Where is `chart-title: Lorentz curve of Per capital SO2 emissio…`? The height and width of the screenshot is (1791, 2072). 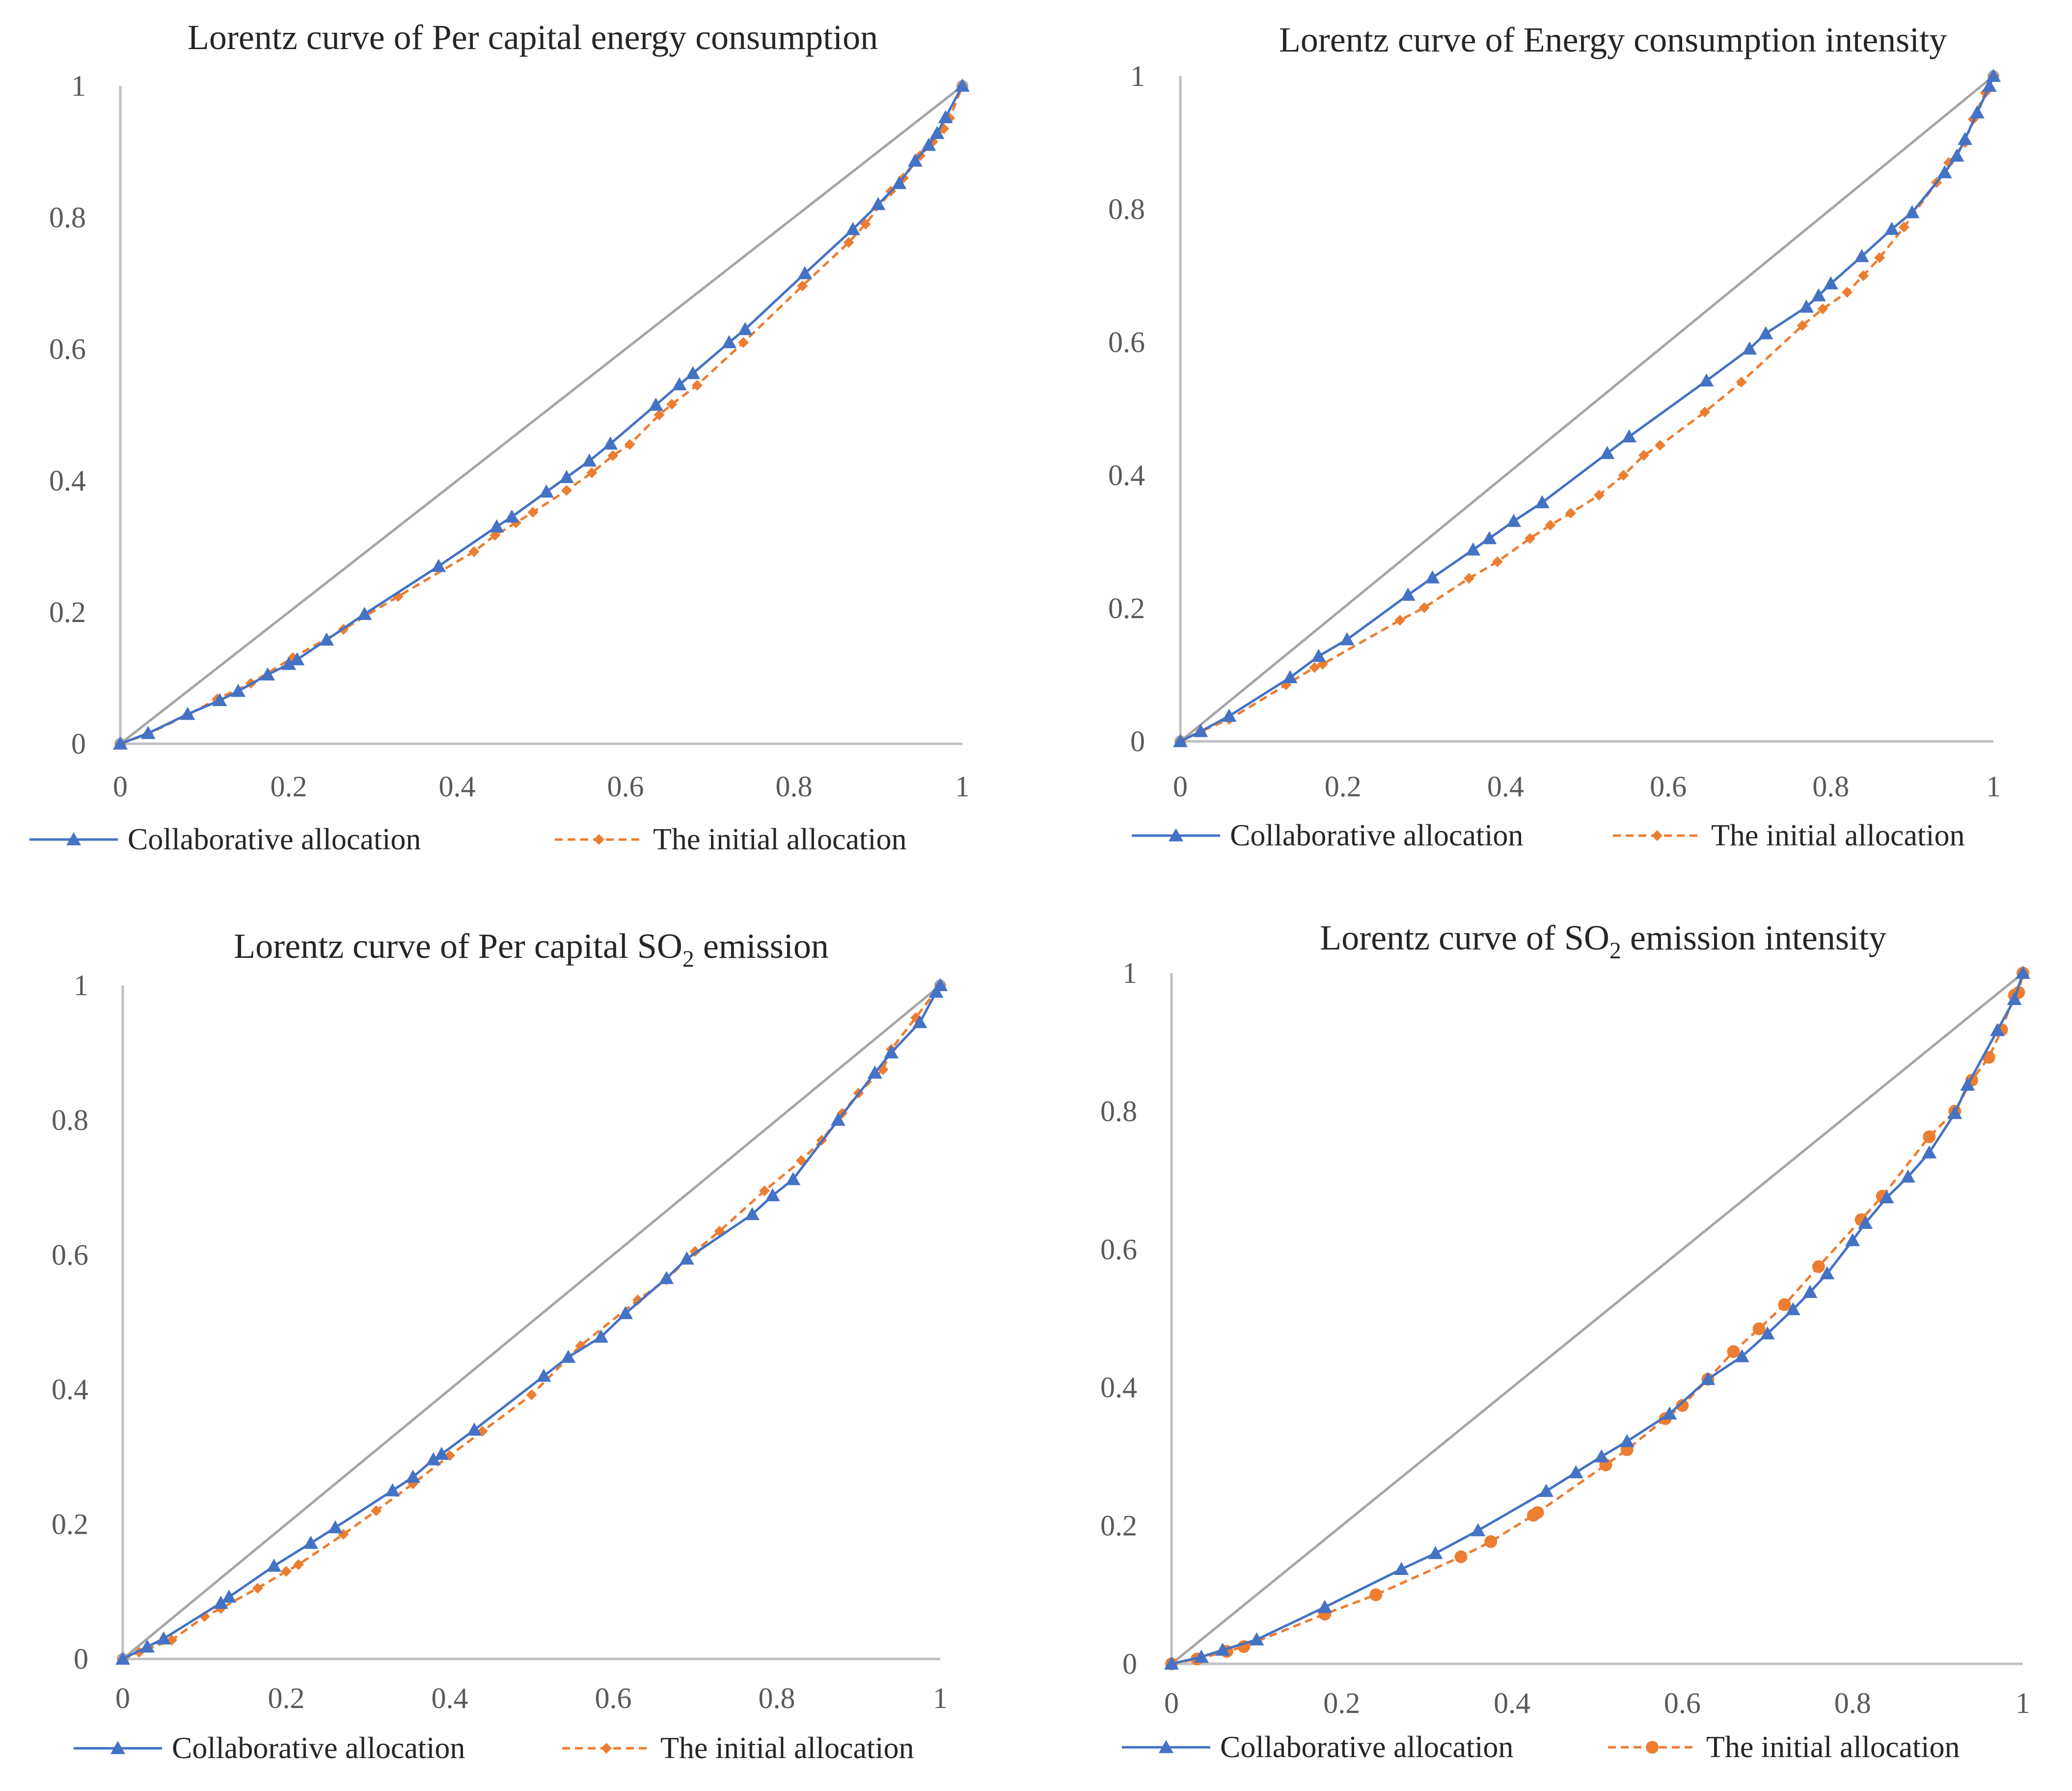 chart-title: Lorentz curve of Per capital SO2 emissio… is located at coordinates (531, 949).